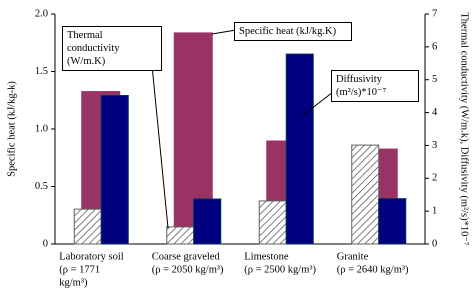  What do you see at coordinates (434, 13) in the screenshot?
I see `y2-tick-label: 7` at bounding box center [434, 13].